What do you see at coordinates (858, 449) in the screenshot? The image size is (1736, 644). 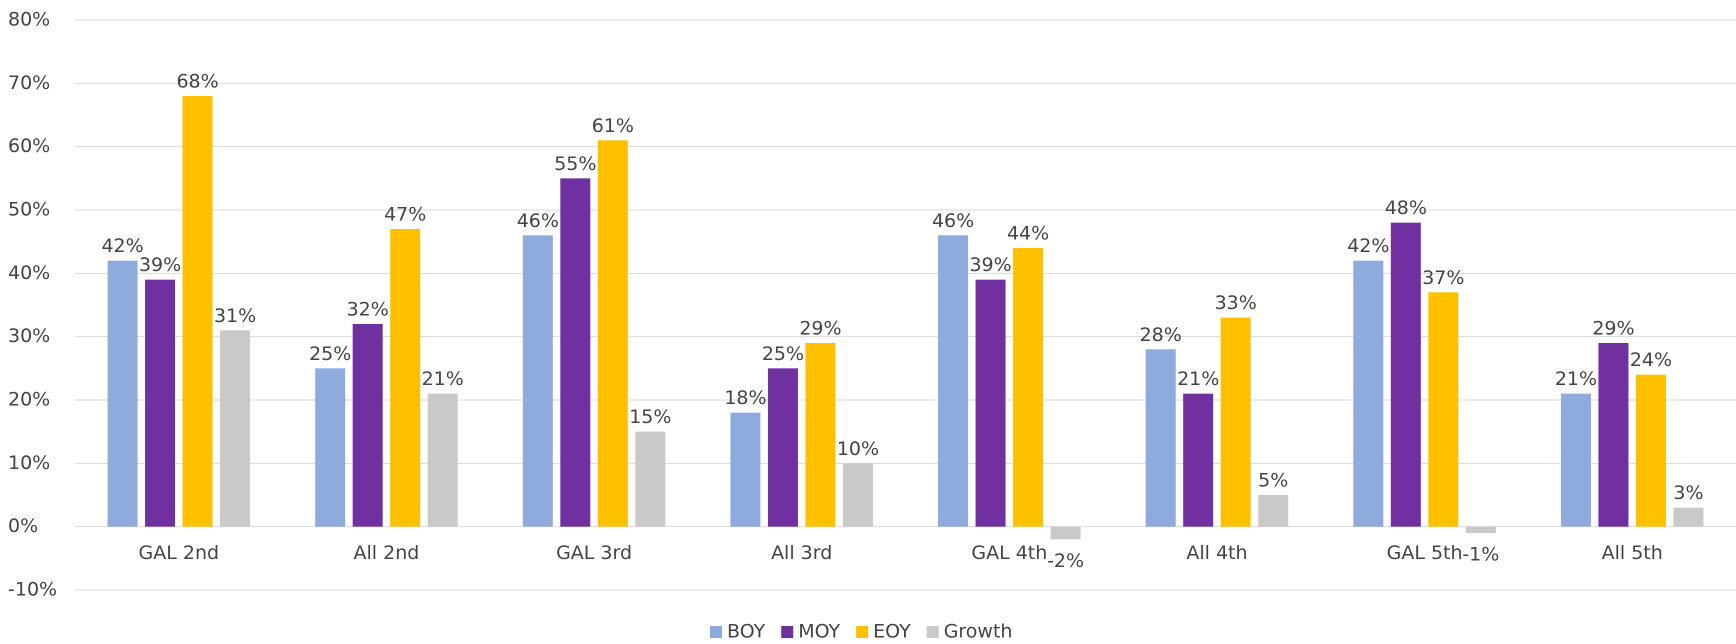 I see `data-label: 10%` at bounding box center [858, 449].